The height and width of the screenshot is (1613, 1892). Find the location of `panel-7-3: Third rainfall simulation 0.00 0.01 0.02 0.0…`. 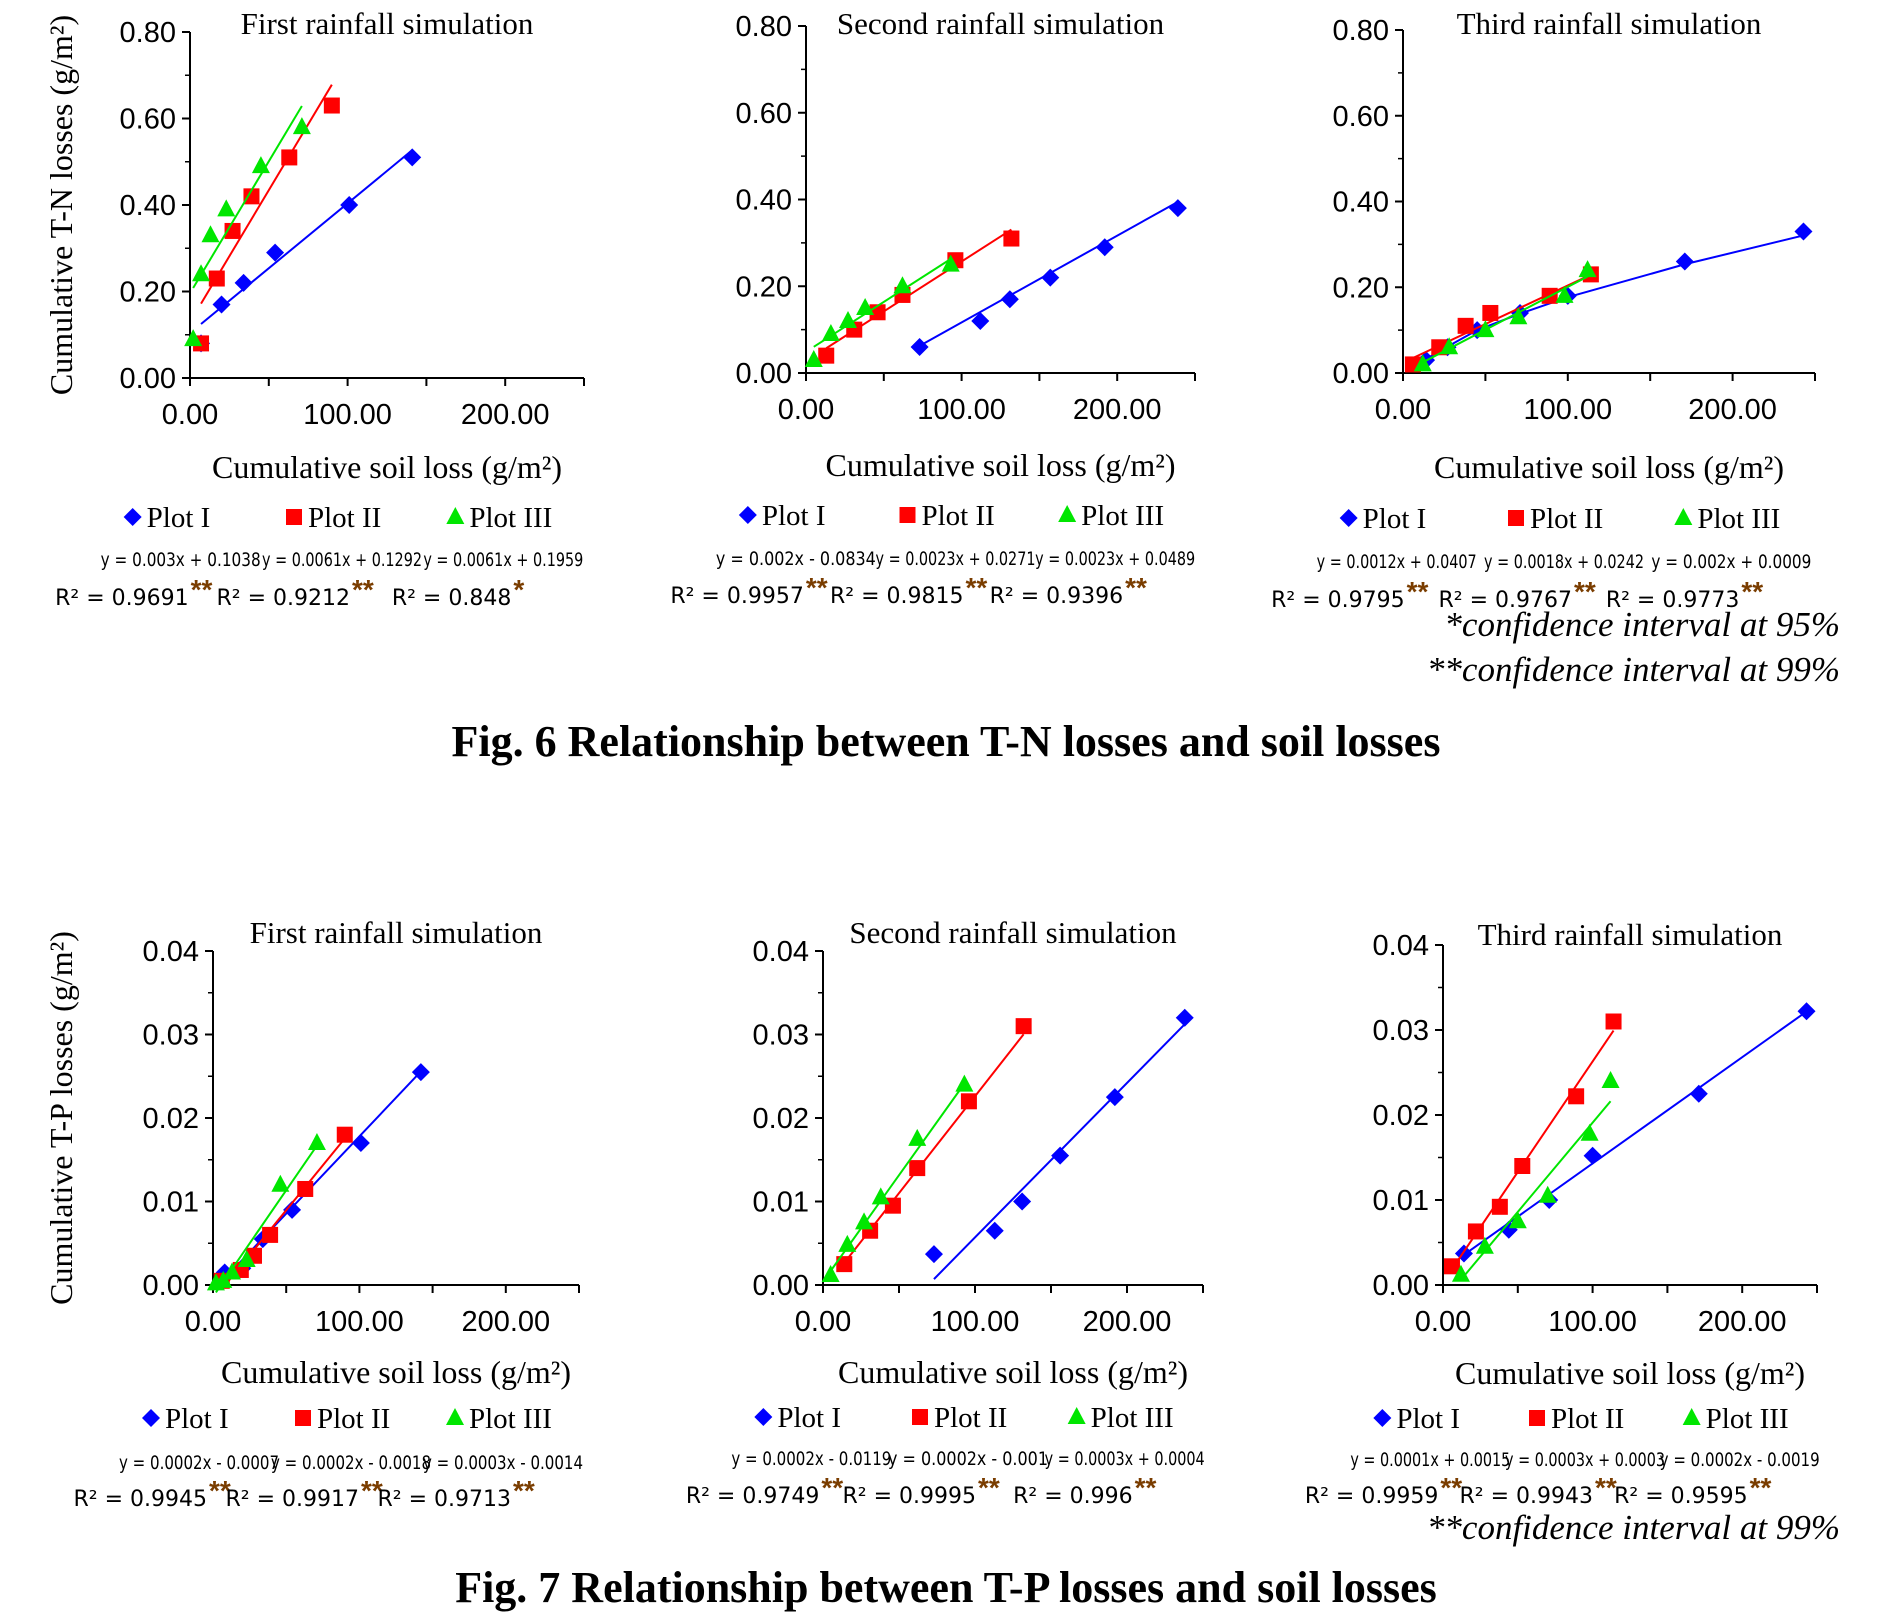

panel-7-3: Third rainfall simulation 0.00 0.01 0.02 0.0… is located at coordinates (1562, 1213).